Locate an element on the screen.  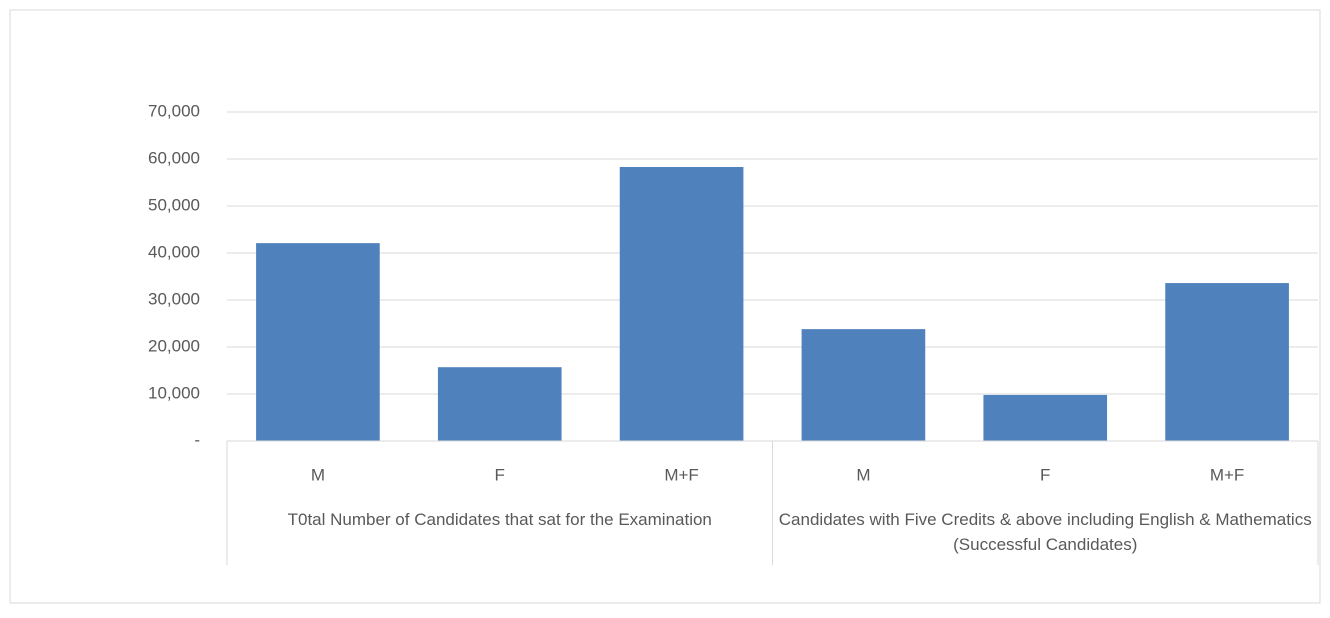
y-tick-label: 20,000 is located at coordinates (174, 345).